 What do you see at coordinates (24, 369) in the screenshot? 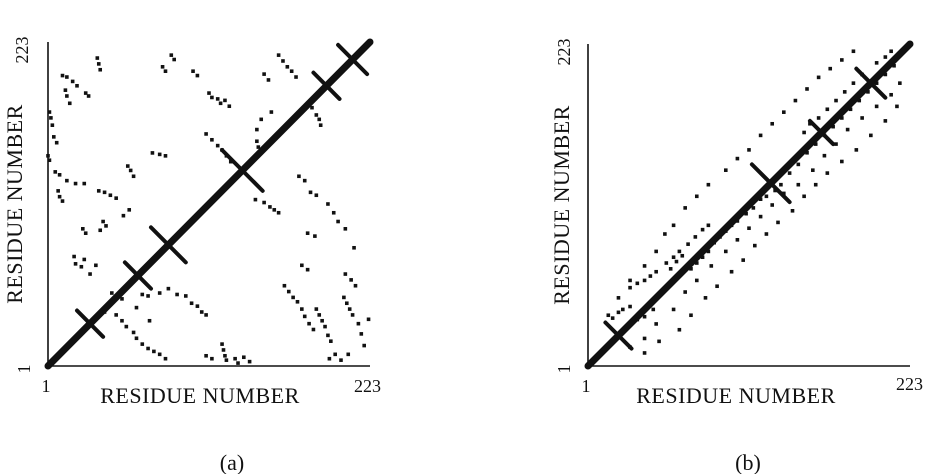
I see `y-tick-label-start: 1` at bounding box center [24, 369].